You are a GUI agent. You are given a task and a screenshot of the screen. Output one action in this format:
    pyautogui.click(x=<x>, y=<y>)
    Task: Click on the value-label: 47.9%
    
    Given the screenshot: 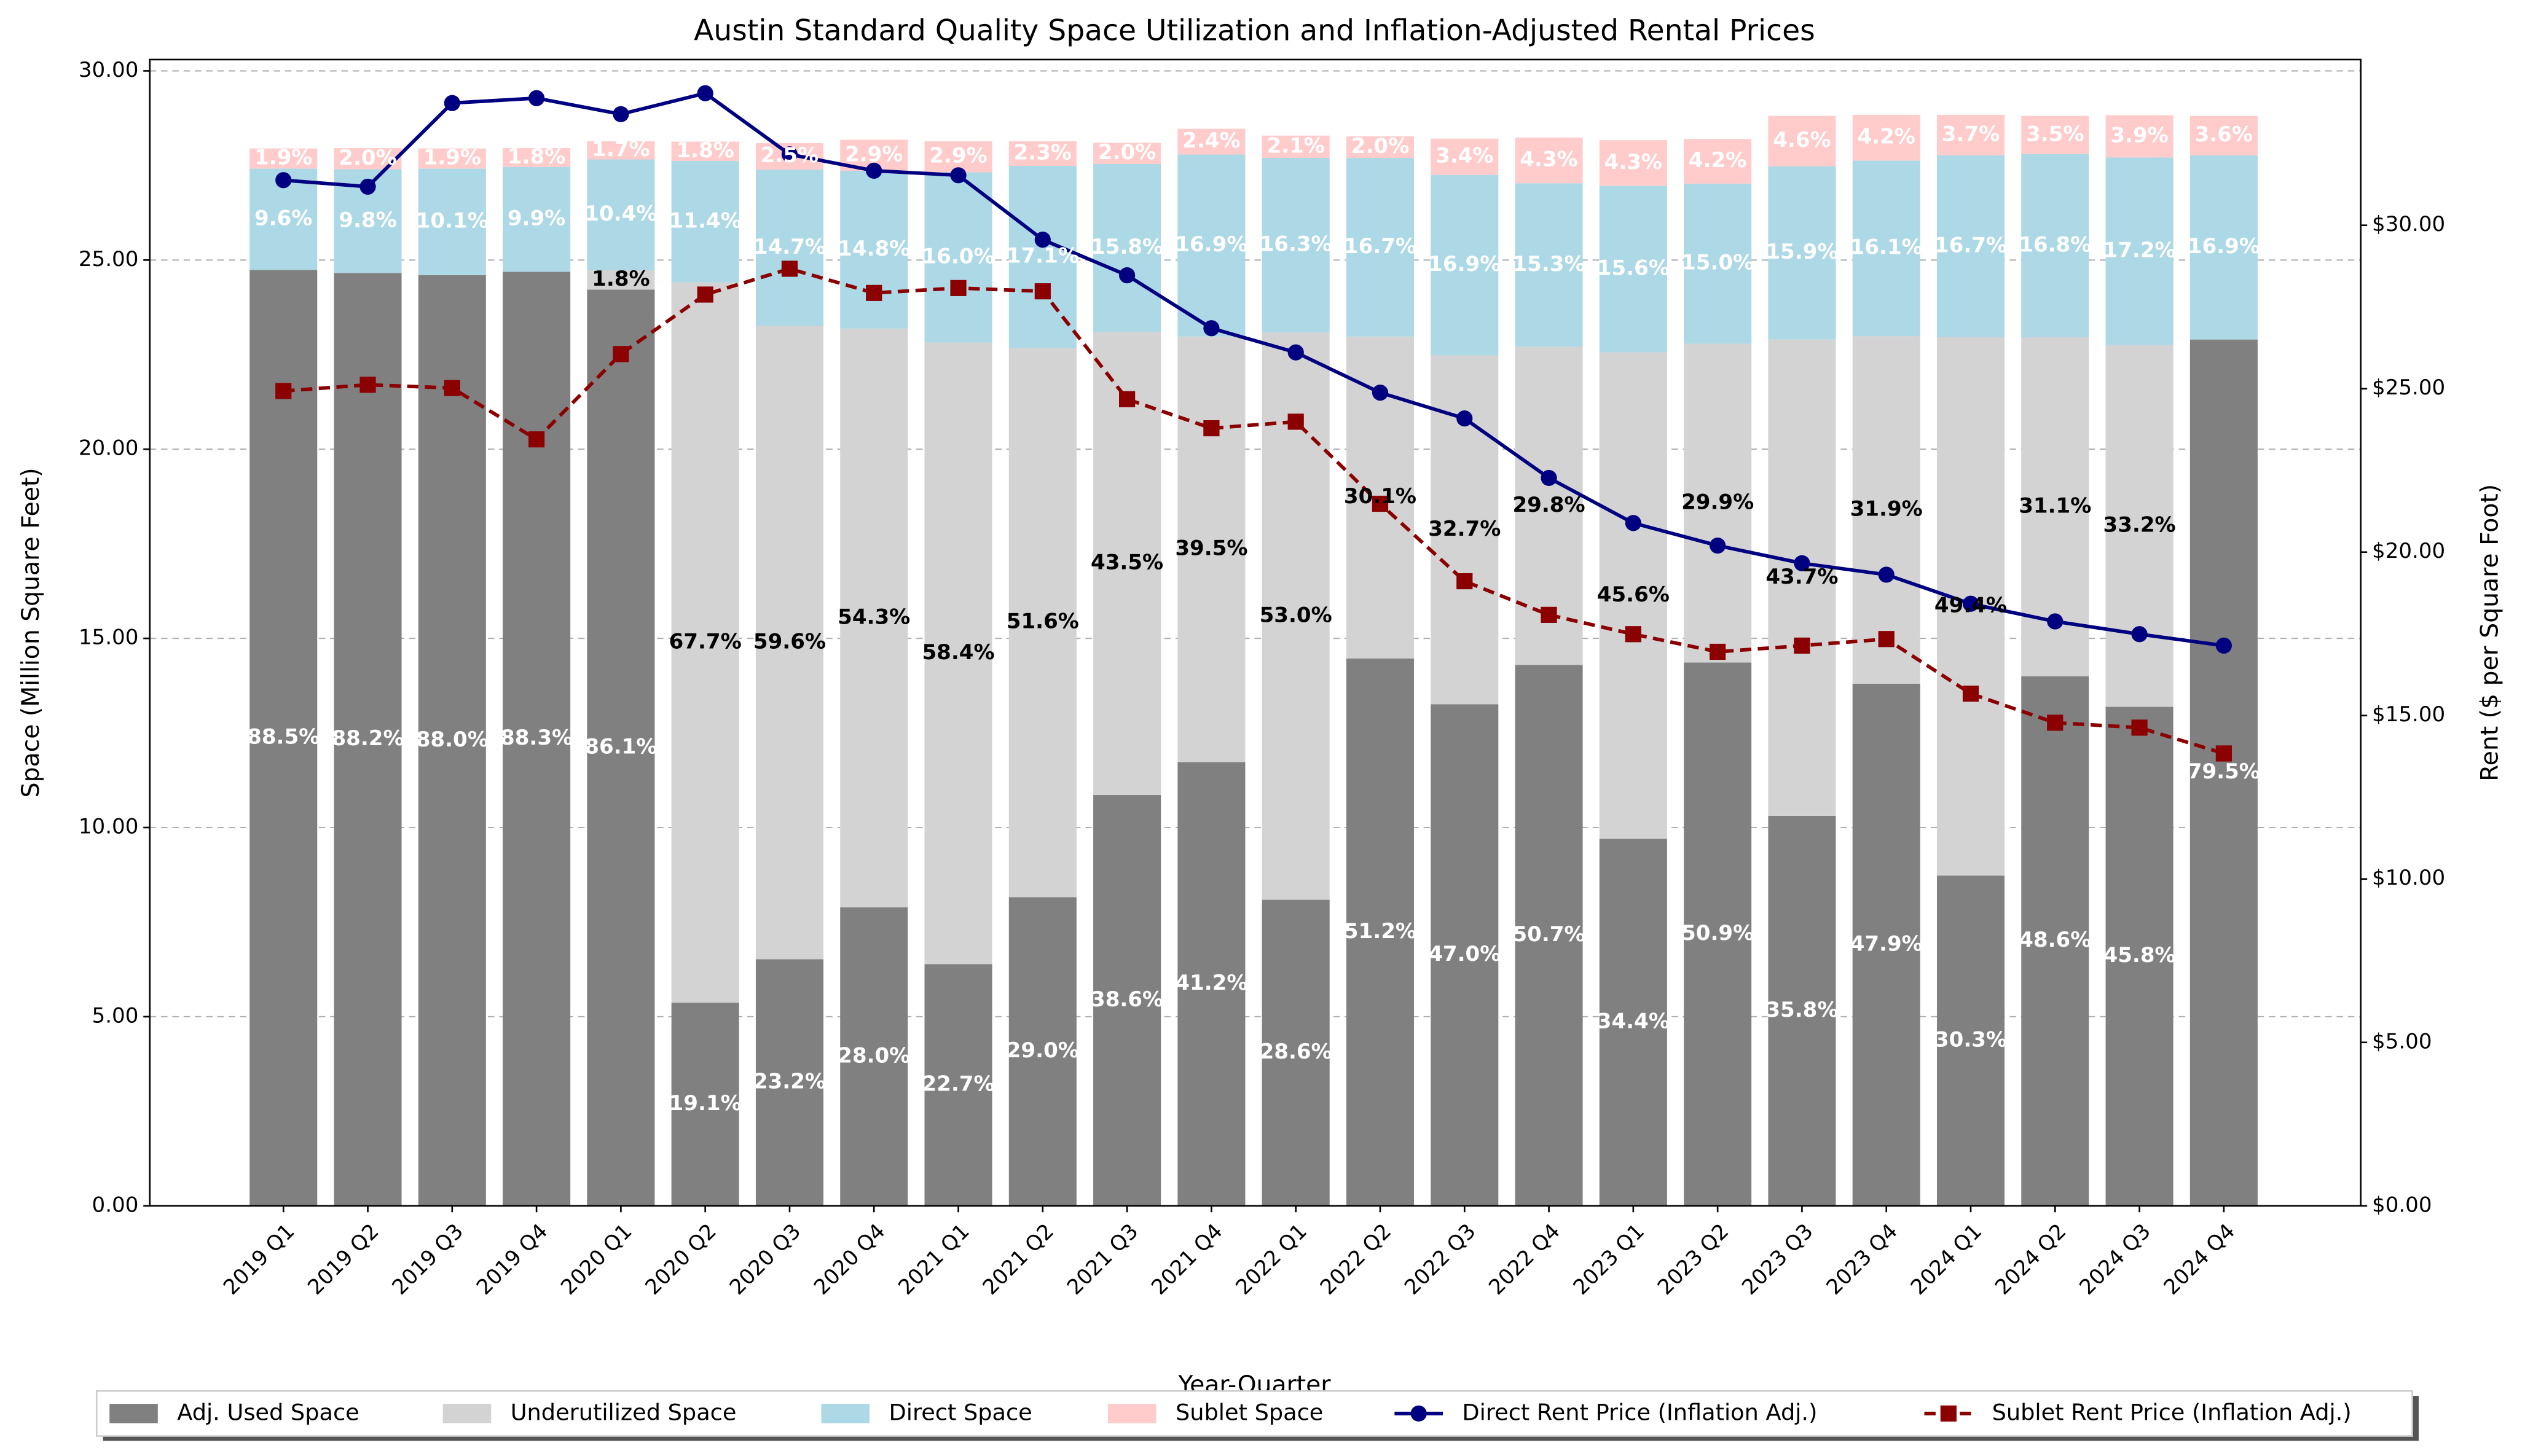 What is the action you would take?
    pyautogui.click(x=1886, y=943)
    